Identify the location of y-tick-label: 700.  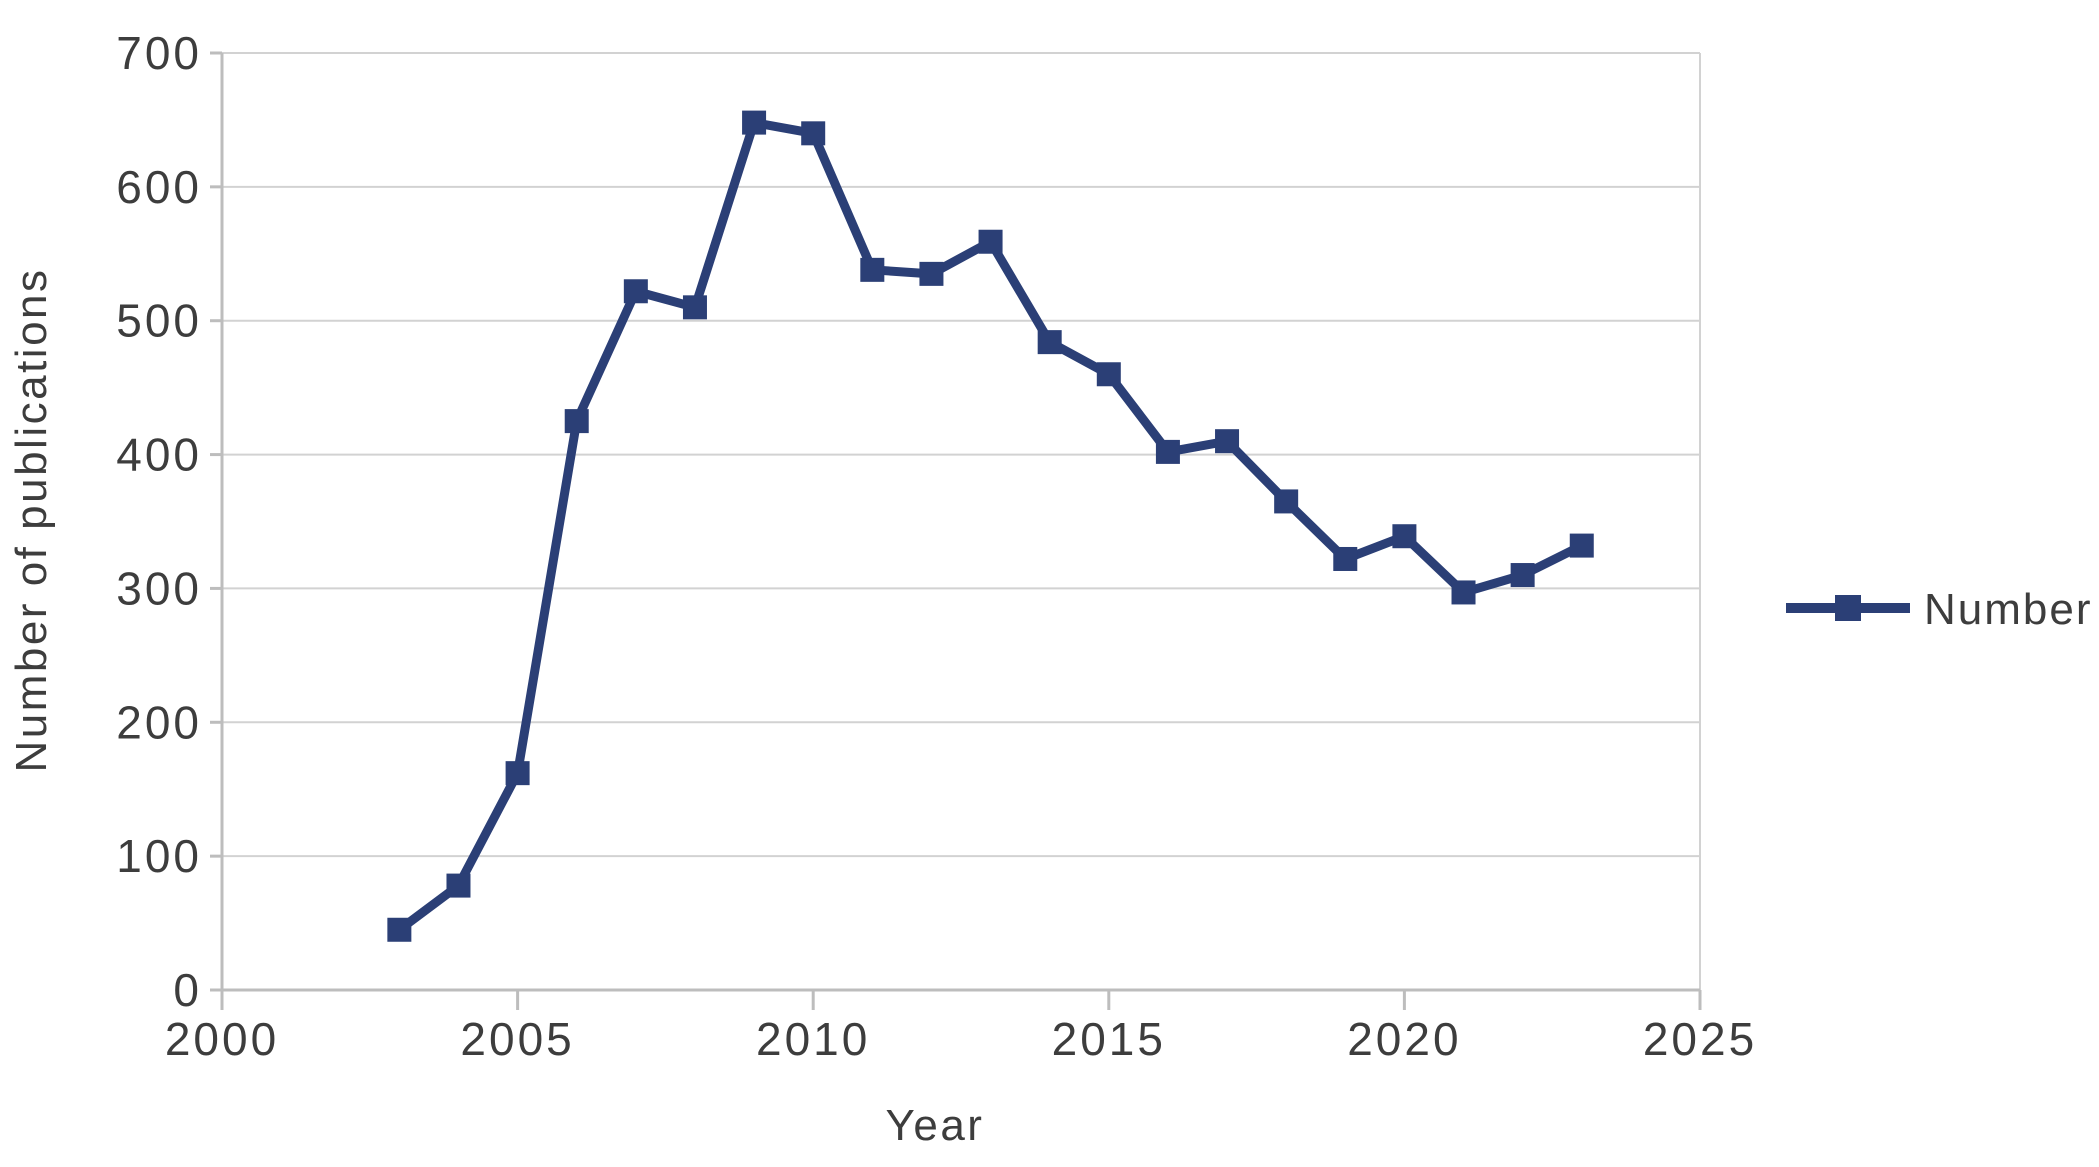
(159, 53).